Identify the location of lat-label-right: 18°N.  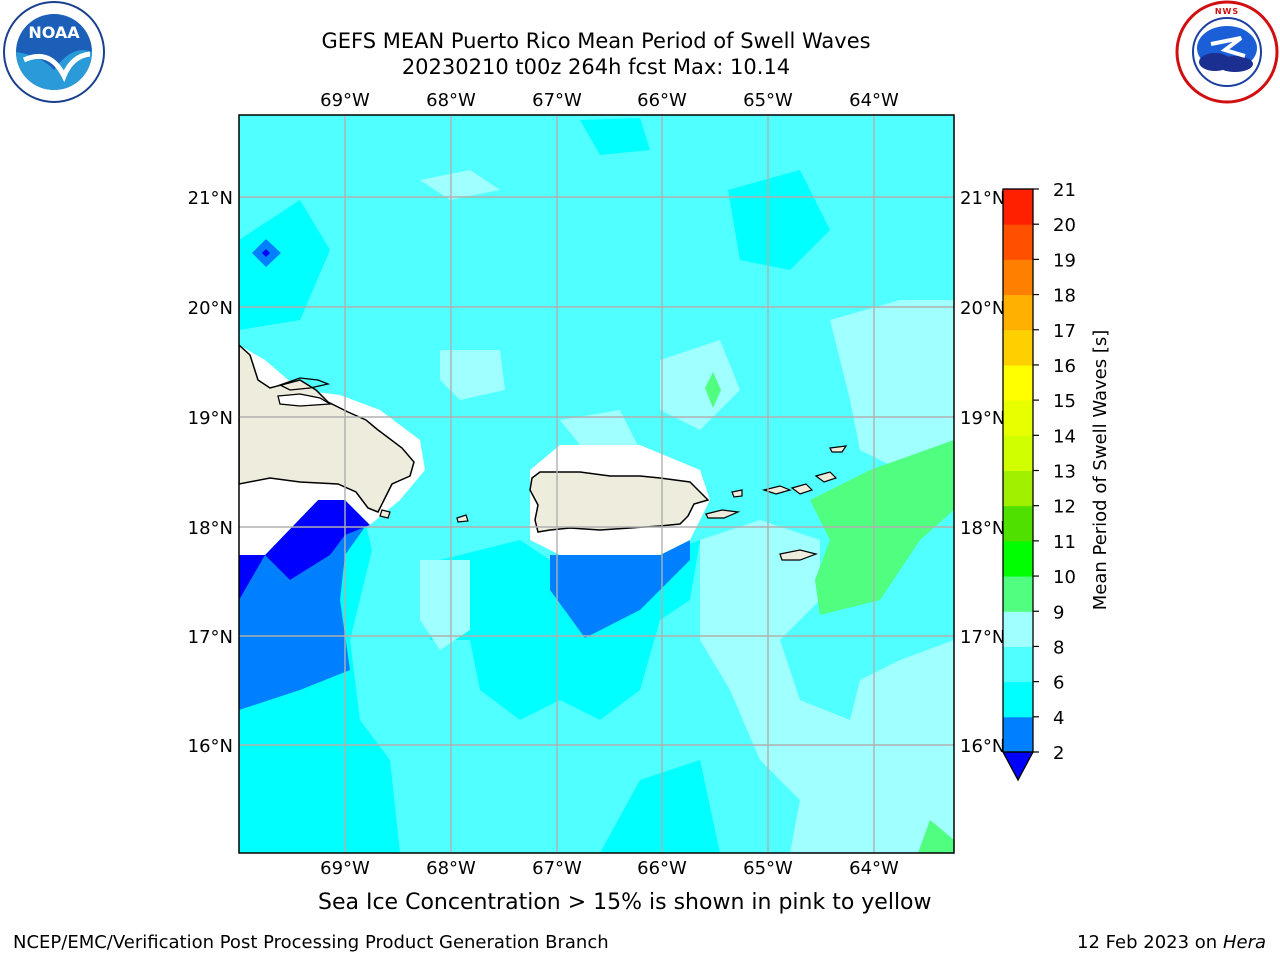
(982, 528).